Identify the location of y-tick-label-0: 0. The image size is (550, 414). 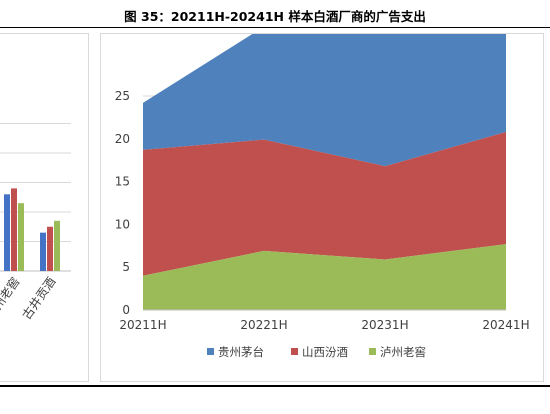
(126, 310).